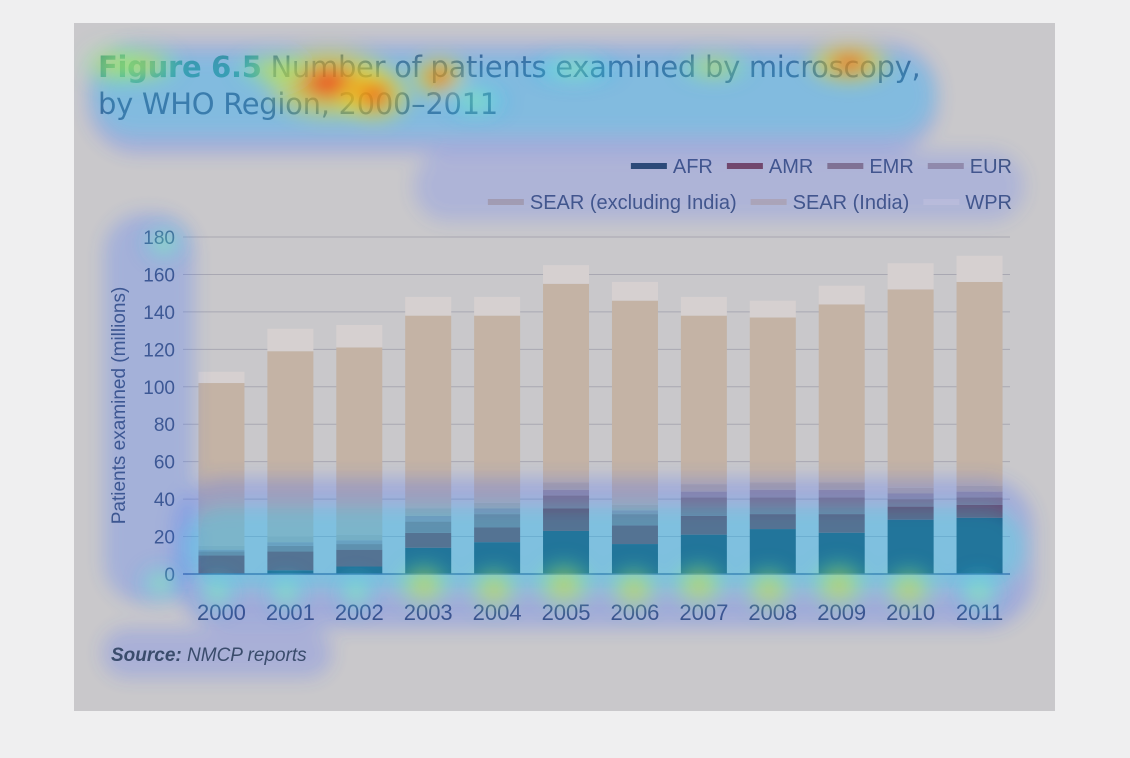 Image resolution: width=1130 pixels, height=758 pixels. Describe the element at coordinates (159, 238) in the screenshot. I see `y-tick-label: 180` at that location.